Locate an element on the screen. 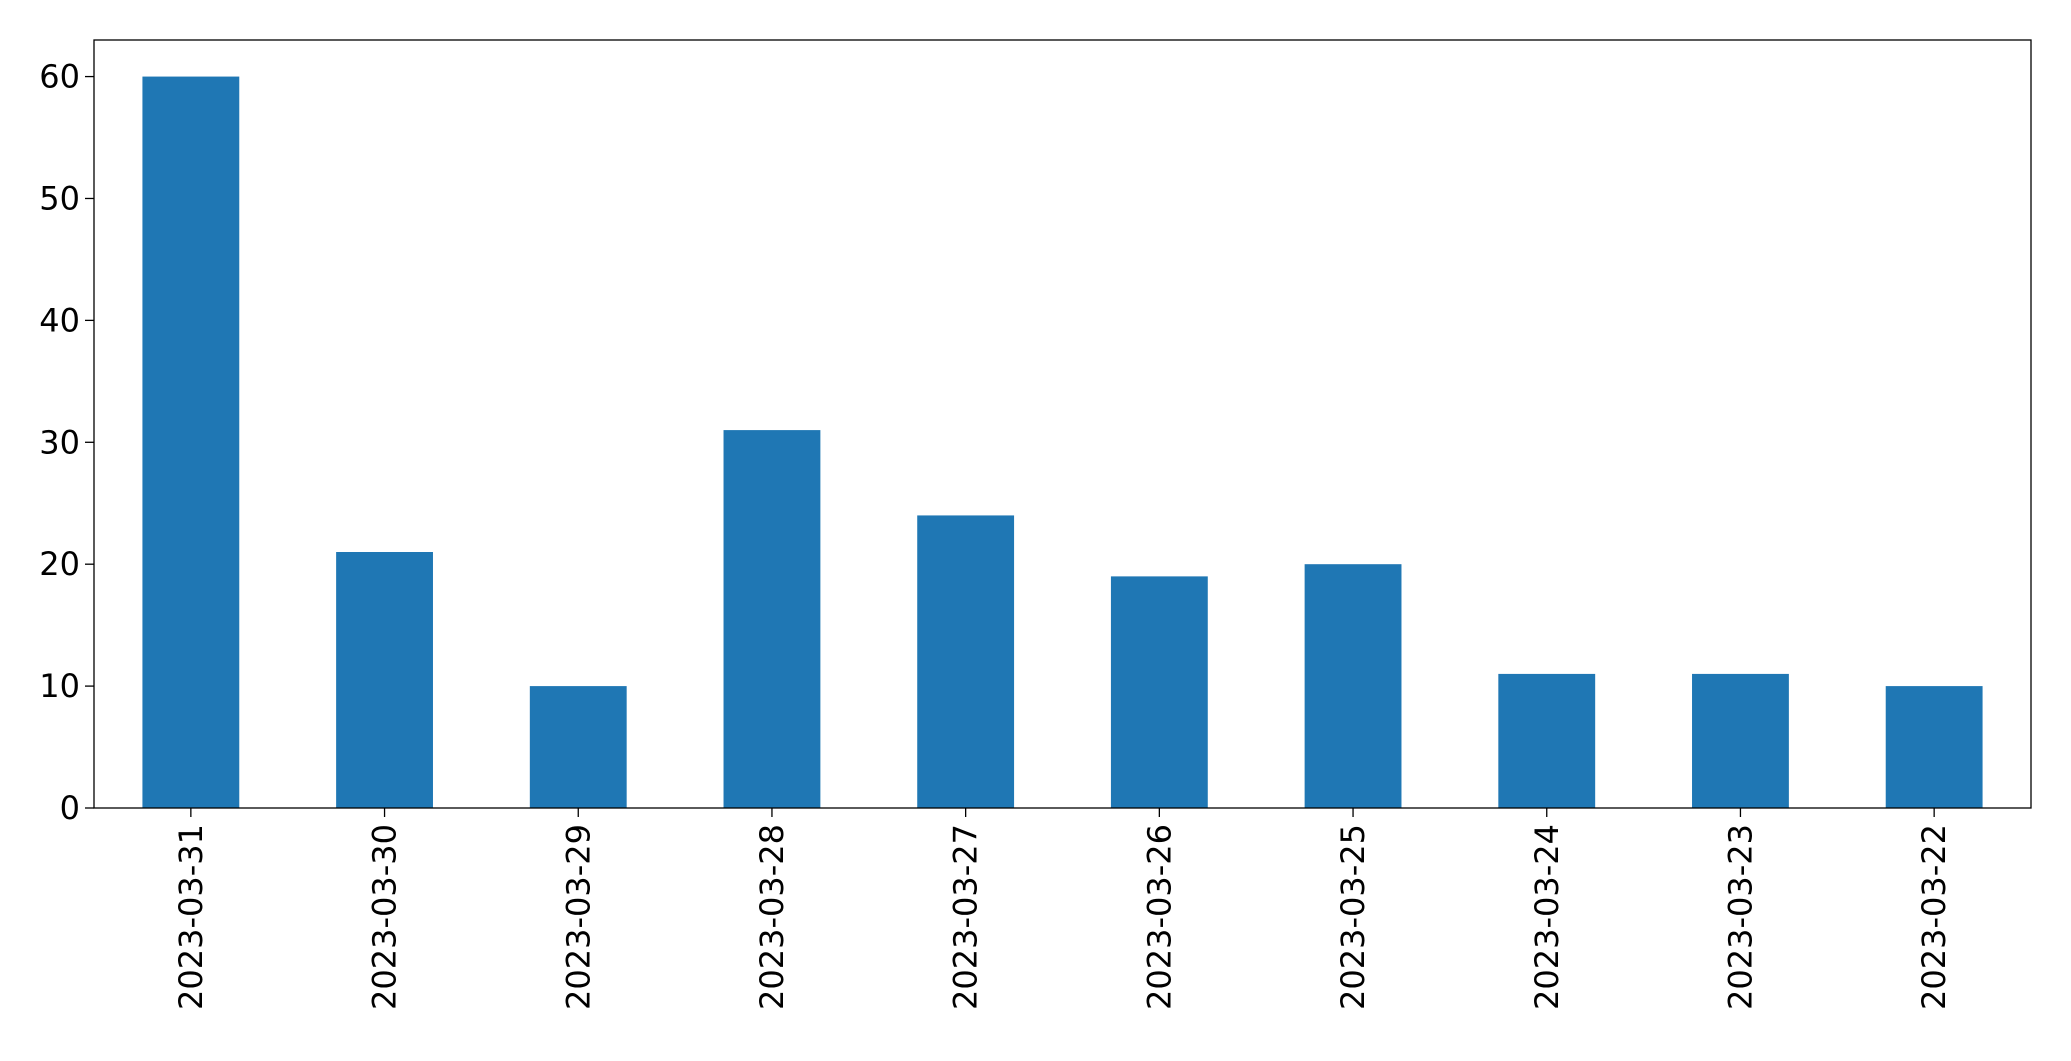 This screenshot has height=1061, width=2071. y-tick-label: 20 is located at coordinates (59, 564).